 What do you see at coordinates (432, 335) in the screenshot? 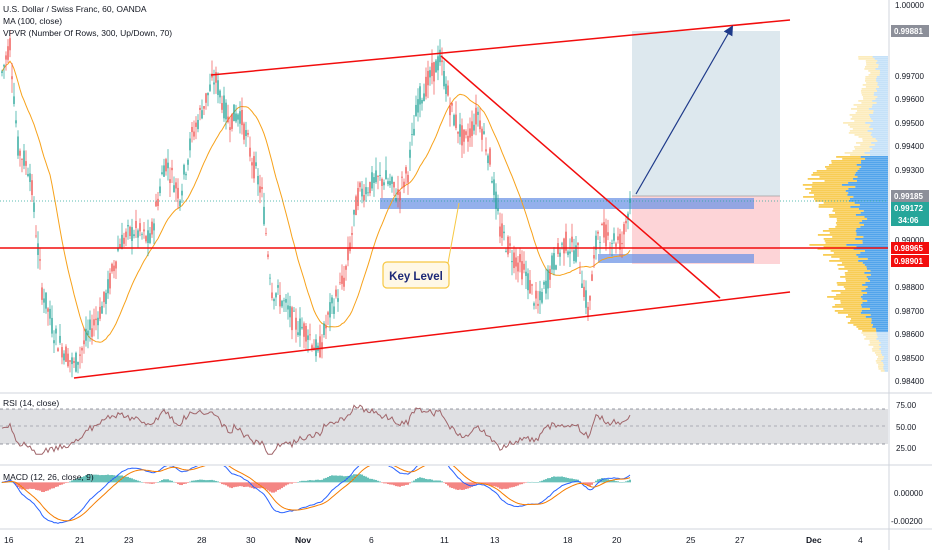
I see `lower-channel-line` at bounding box center [432, 335].